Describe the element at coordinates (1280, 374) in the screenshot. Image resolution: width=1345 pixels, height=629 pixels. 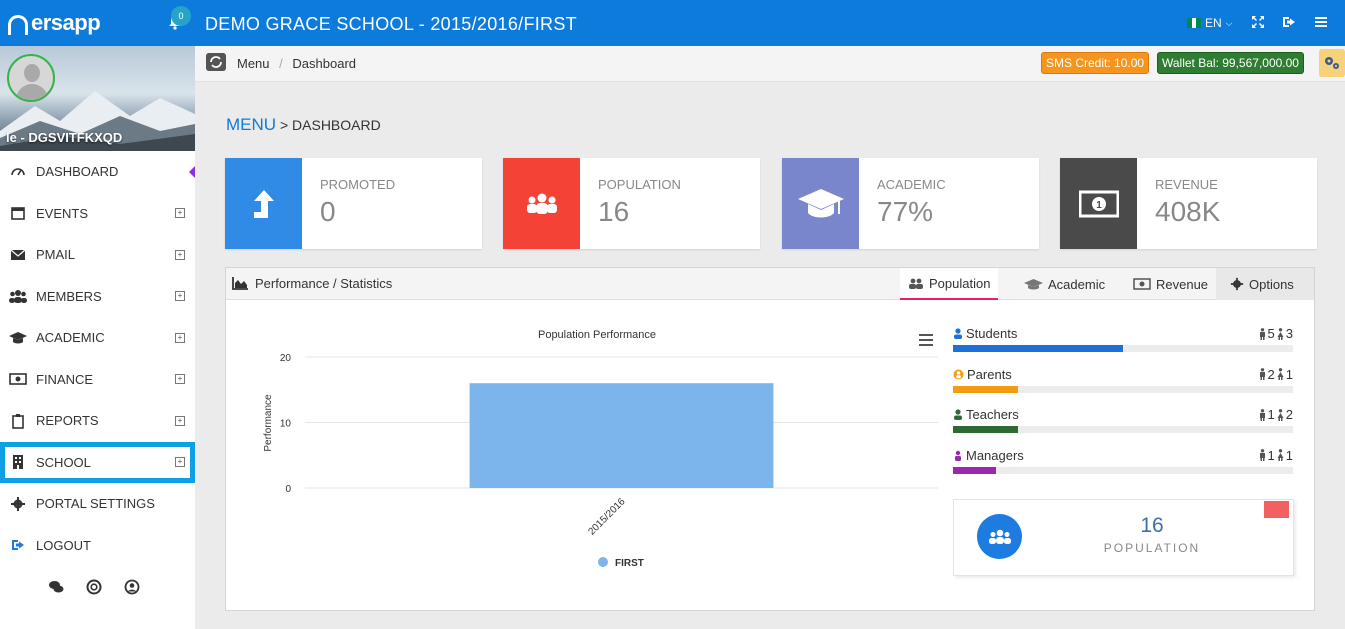
I see `female-icon` at that location.